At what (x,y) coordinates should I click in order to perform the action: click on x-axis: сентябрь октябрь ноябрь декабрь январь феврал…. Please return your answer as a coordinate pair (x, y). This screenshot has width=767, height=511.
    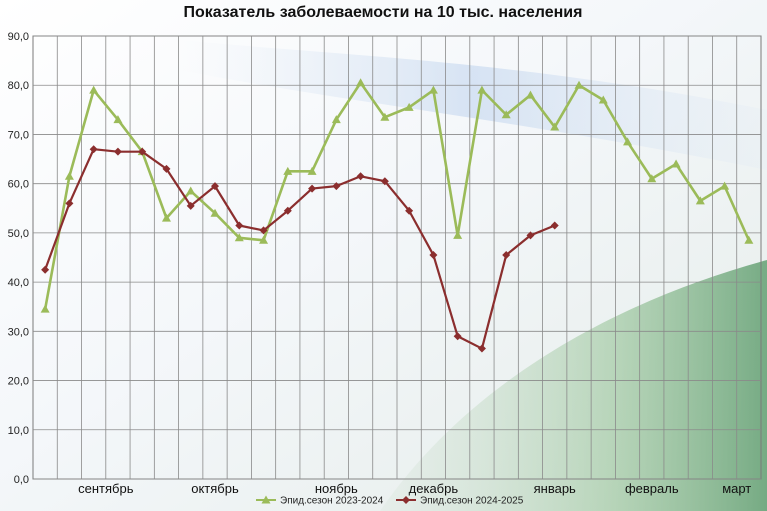
    Looking at the image, I should click on (414, 488).